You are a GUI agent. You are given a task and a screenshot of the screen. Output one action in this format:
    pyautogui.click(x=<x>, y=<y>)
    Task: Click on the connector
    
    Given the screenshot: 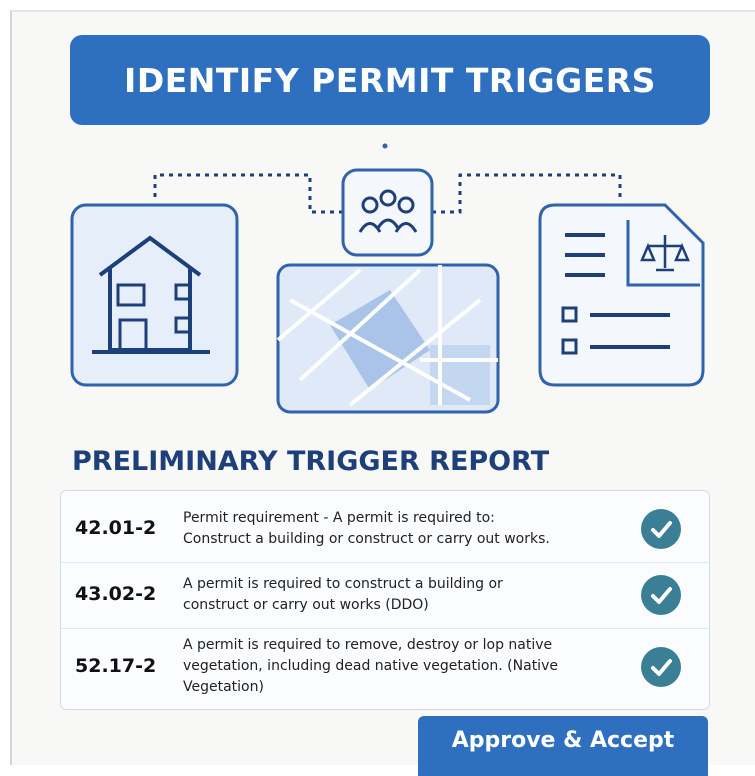 What is the action you would take?
    pyautogui.click(x=387, y=193)
    